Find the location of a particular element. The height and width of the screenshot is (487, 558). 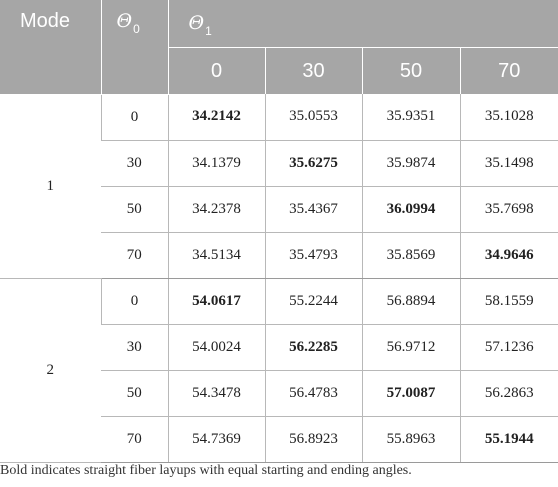

theta0-subscript: 0 is located at coordinates (136, 29).